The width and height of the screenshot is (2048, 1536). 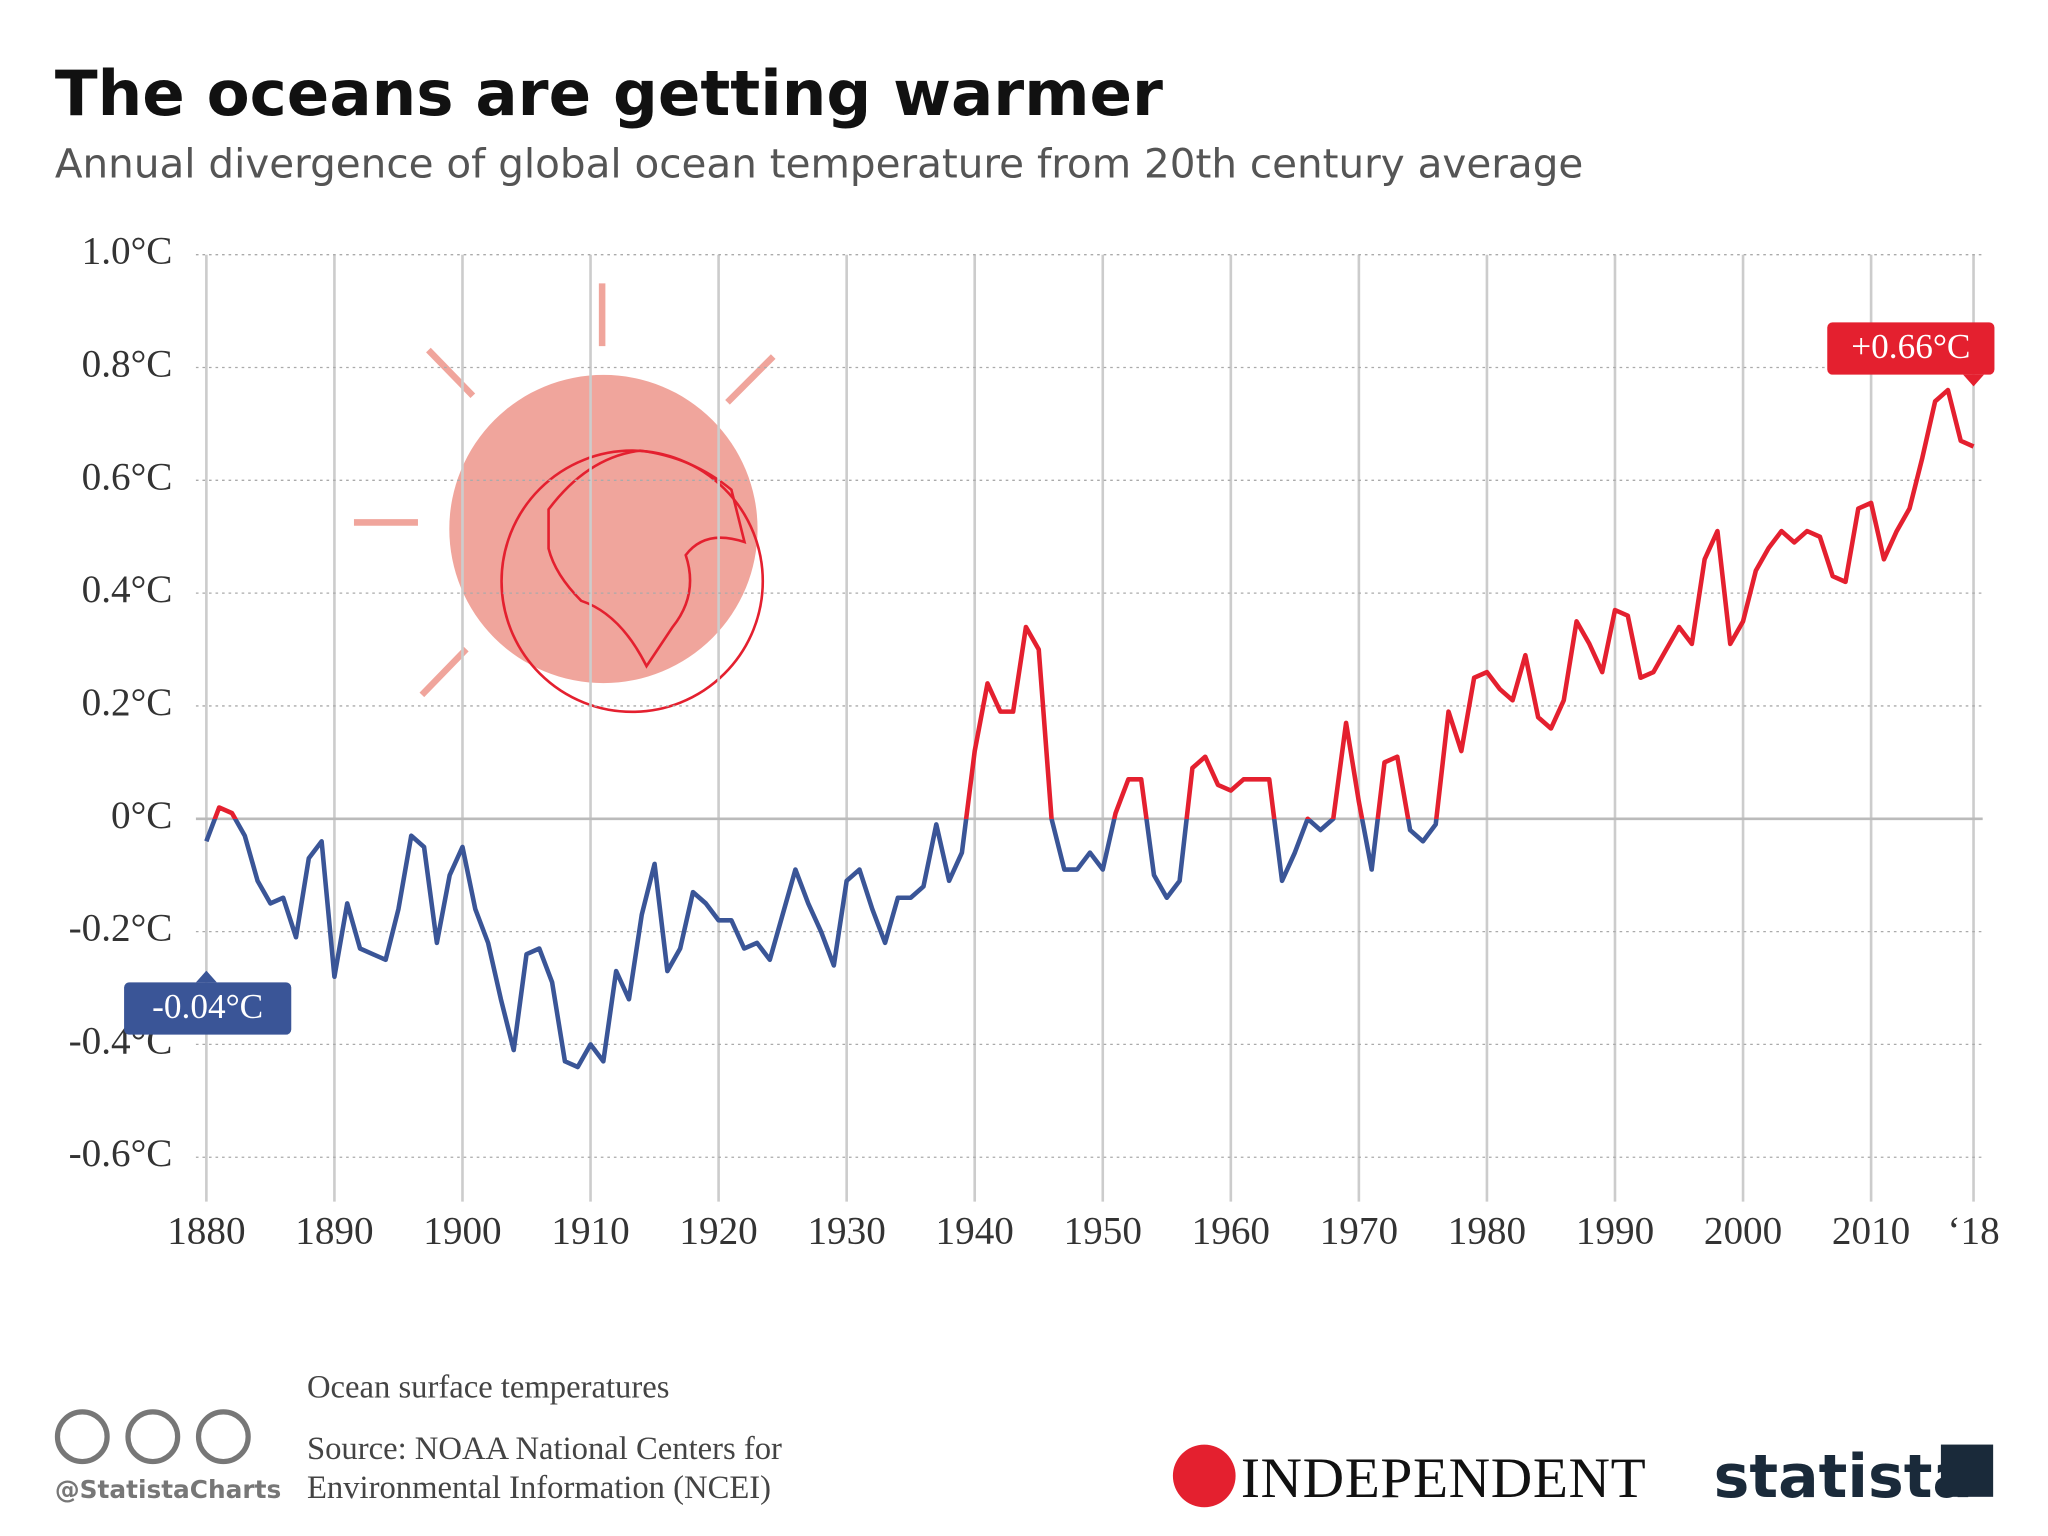 What do you see at coordinates (590, 1230) in the screenshot?
I see `x-tick-label: 1910` at bounding box center [590, 1230].